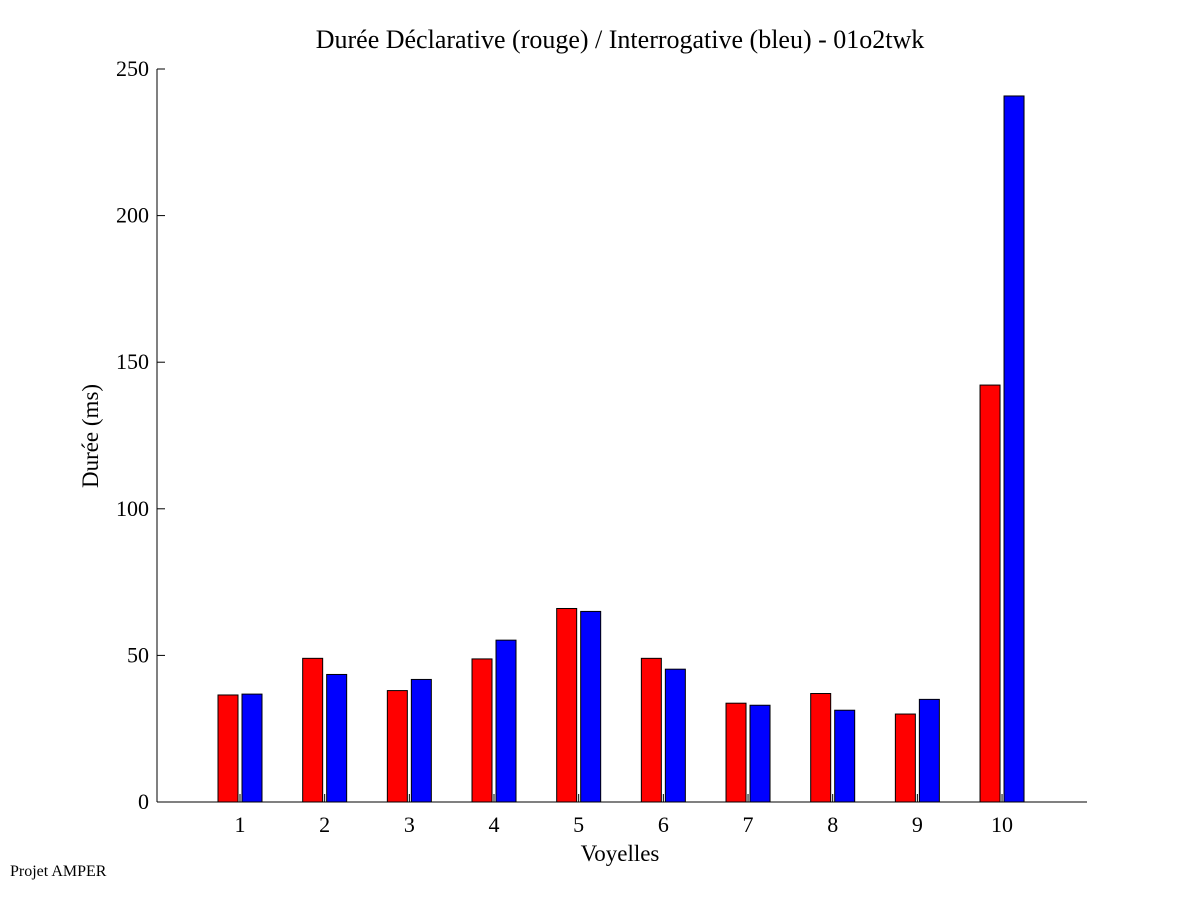 The height and width of the screenshot is (901, 1201). What do you see at coordinates (620, 853) in the screenshot?
I see `x-axis-label: Voyelles` at bounding box center [620, 853].